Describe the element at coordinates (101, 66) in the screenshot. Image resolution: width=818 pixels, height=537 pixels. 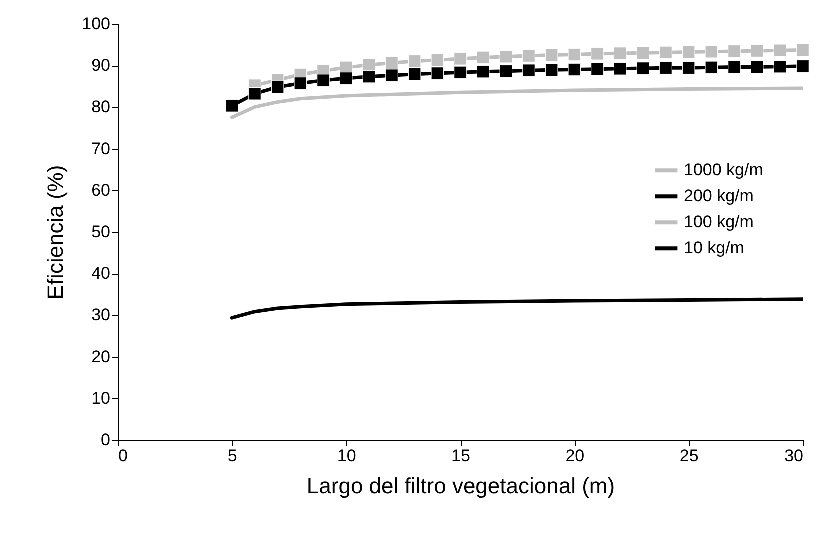
I see `y-tick-label: 90` at that location.